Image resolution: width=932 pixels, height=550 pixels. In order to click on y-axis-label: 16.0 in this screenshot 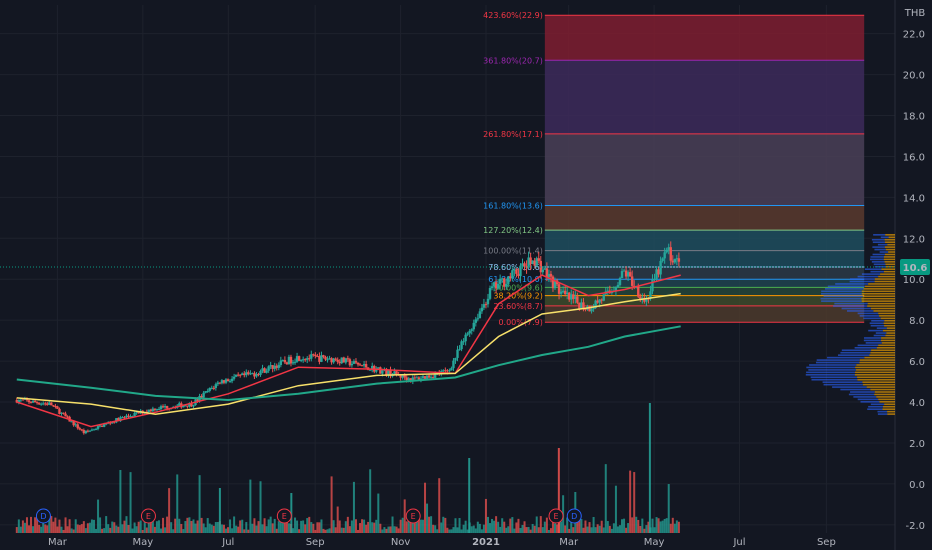, I will do `click(914, 157)`.